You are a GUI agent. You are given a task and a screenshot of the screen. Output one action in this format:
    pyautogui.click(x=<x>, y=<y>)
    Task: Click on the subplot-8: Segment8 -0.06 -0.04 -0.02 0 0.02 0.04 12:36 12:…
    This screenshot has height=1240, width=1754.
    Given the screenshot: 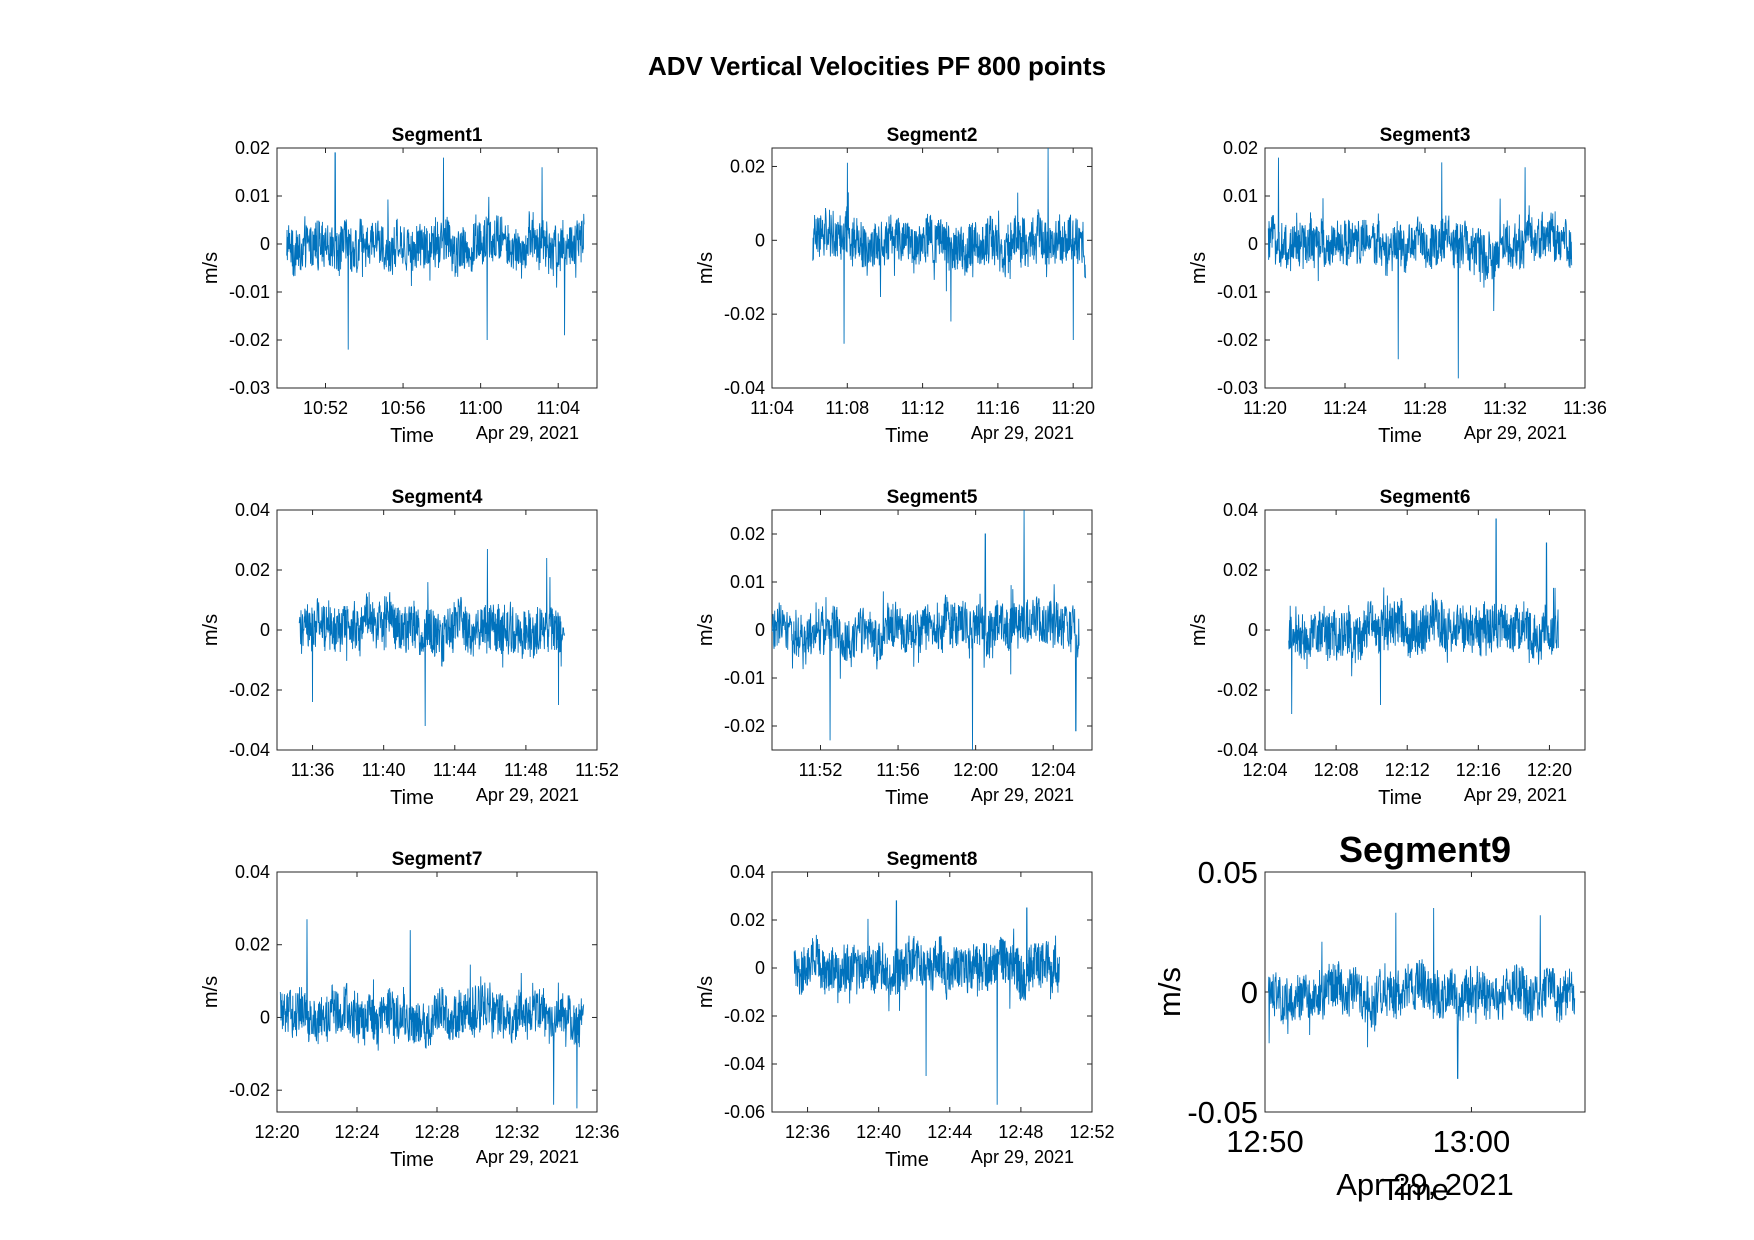 What is the action you would take?
    pyautogui.click(x=905, y=1010)
    